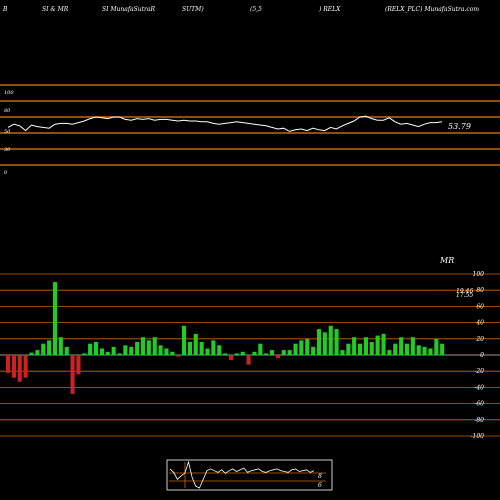 This screenshot has height=500, width=500. I want to click on mrsi-tick-label: -100, so click(478, 436).